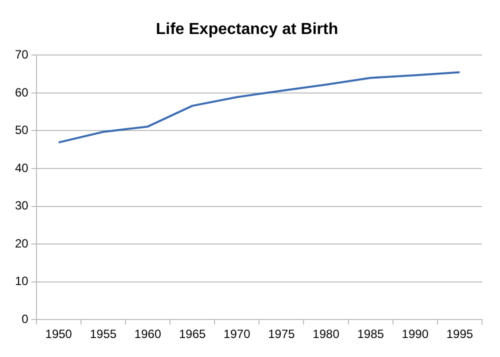 The height and width of the screenshot is (357, 500). I want to click on y-tick-label: 50, so click(21, 130).